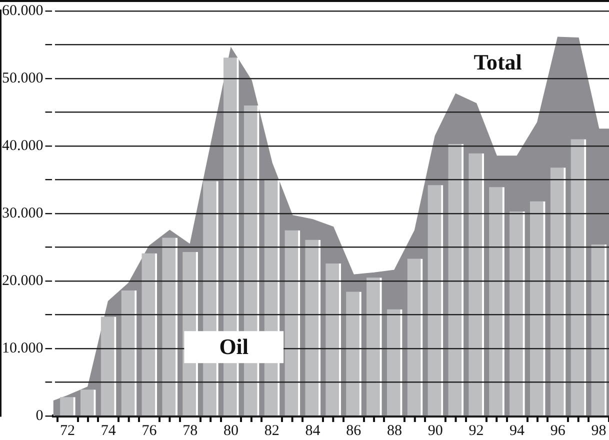  I want to click on x-tick-label: 94, so click(518, 430).